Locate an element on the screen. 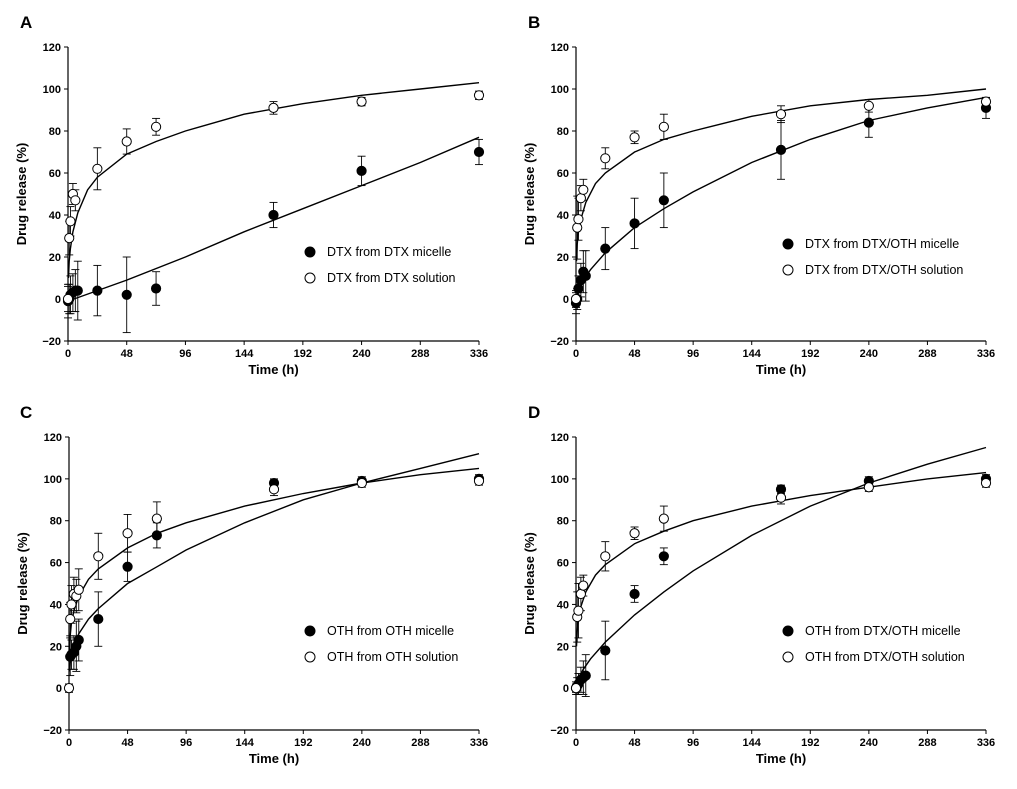 Image resolution: width=1017 pixels, height=789 pixels. panel-label: C is located at coordinates (26, 412).